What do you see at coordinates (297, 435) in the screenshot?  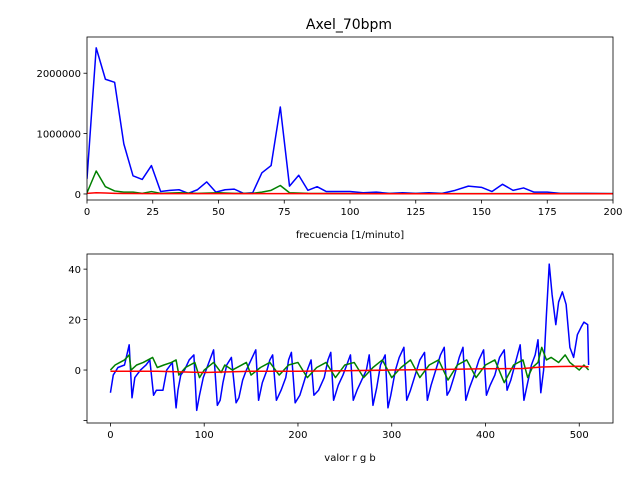 I see `rgb-x-tick-label: 200` at bounding box center [297, 435].